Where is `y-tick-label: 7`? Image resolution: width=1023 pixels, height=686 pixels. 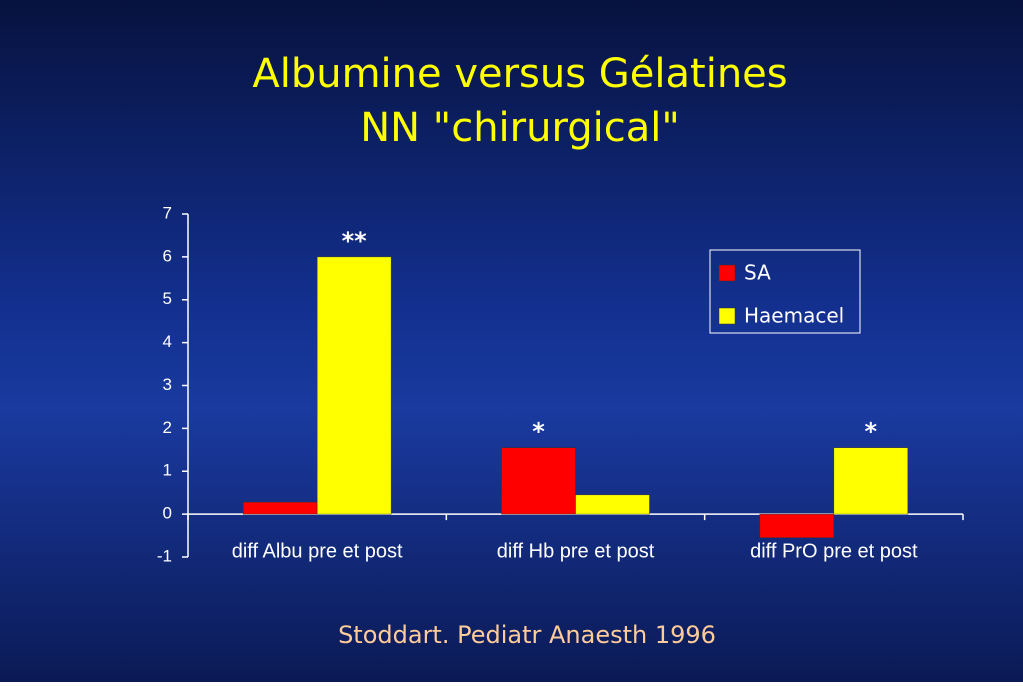 y-tick-label: 7 is located at coordinates (167, 212).